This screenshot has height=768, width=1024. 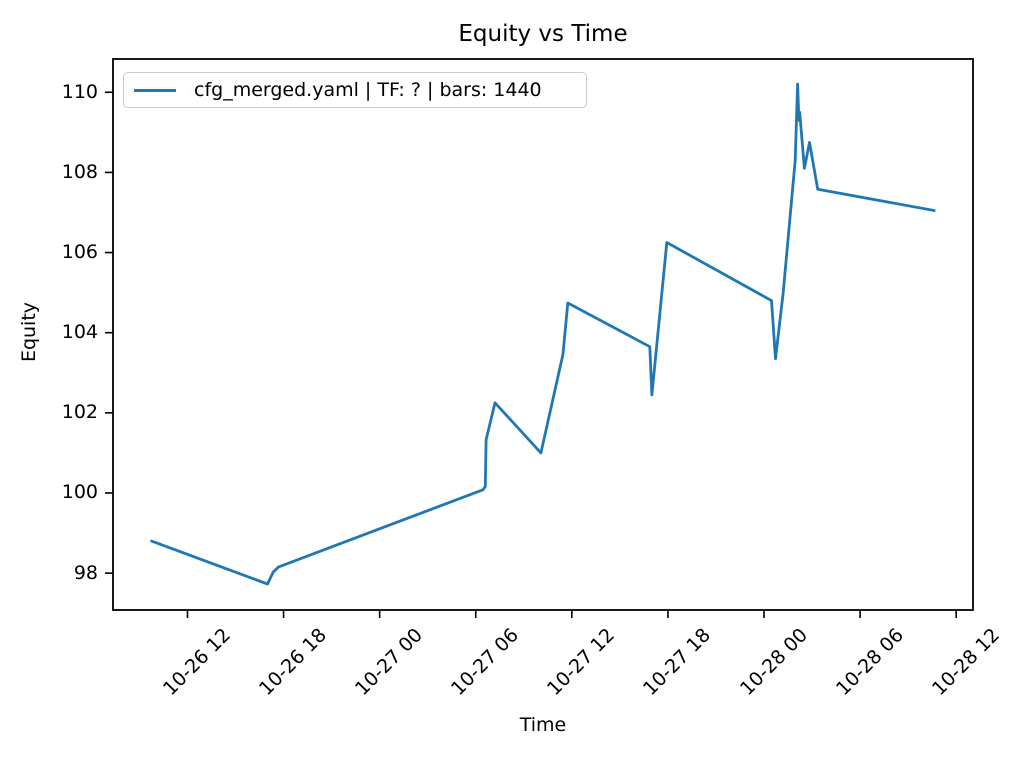 I want to click on y-tick-label: 98, so click(x=85, y=572).